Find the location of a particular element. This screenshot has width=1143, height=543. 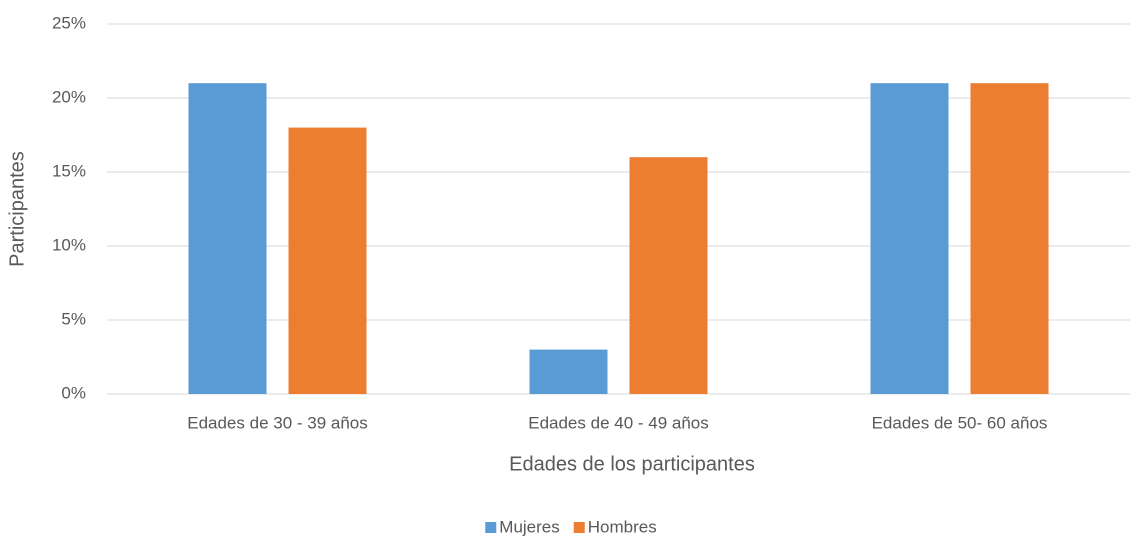

y-tick-label: 5% is located at coordinates (73, 318).